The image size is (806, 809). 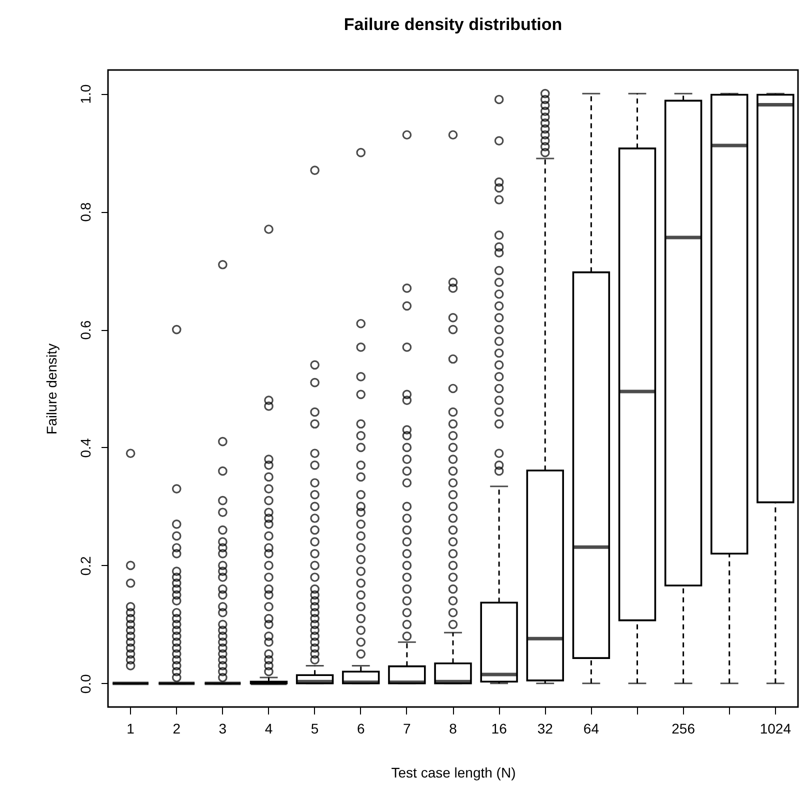 What do you see at coordinates (222, 728) in the screenshot?
I see `x-tick-label: 3` at bounding box center [222, 728].